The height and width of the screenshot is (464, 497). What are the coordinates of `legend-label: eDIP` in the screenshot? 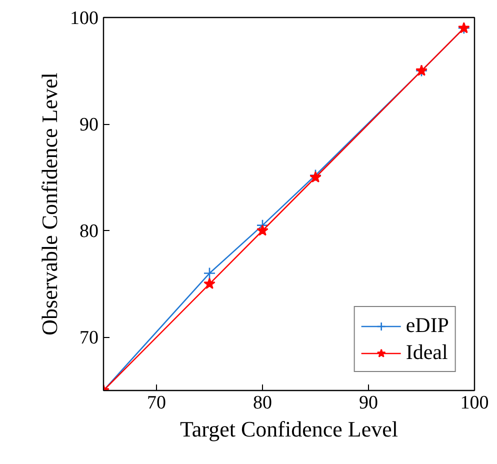 It's located at (427, 325).